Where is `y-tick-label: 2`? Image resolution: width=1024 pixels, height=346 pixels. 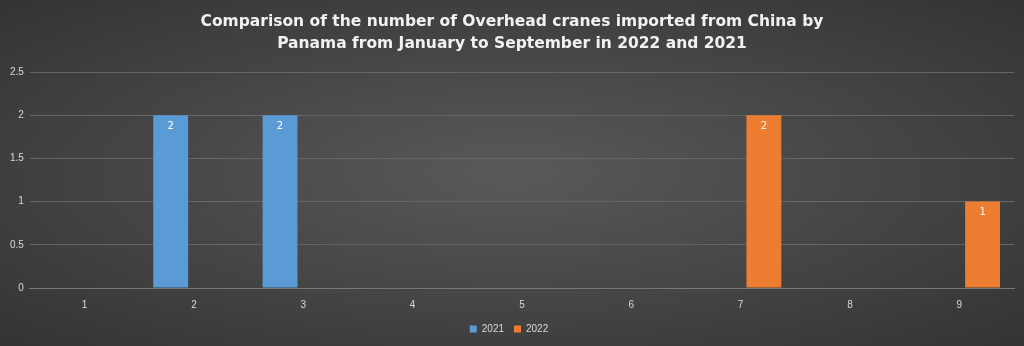
y-tick-label: 2 is located at coordinates (21, 114).